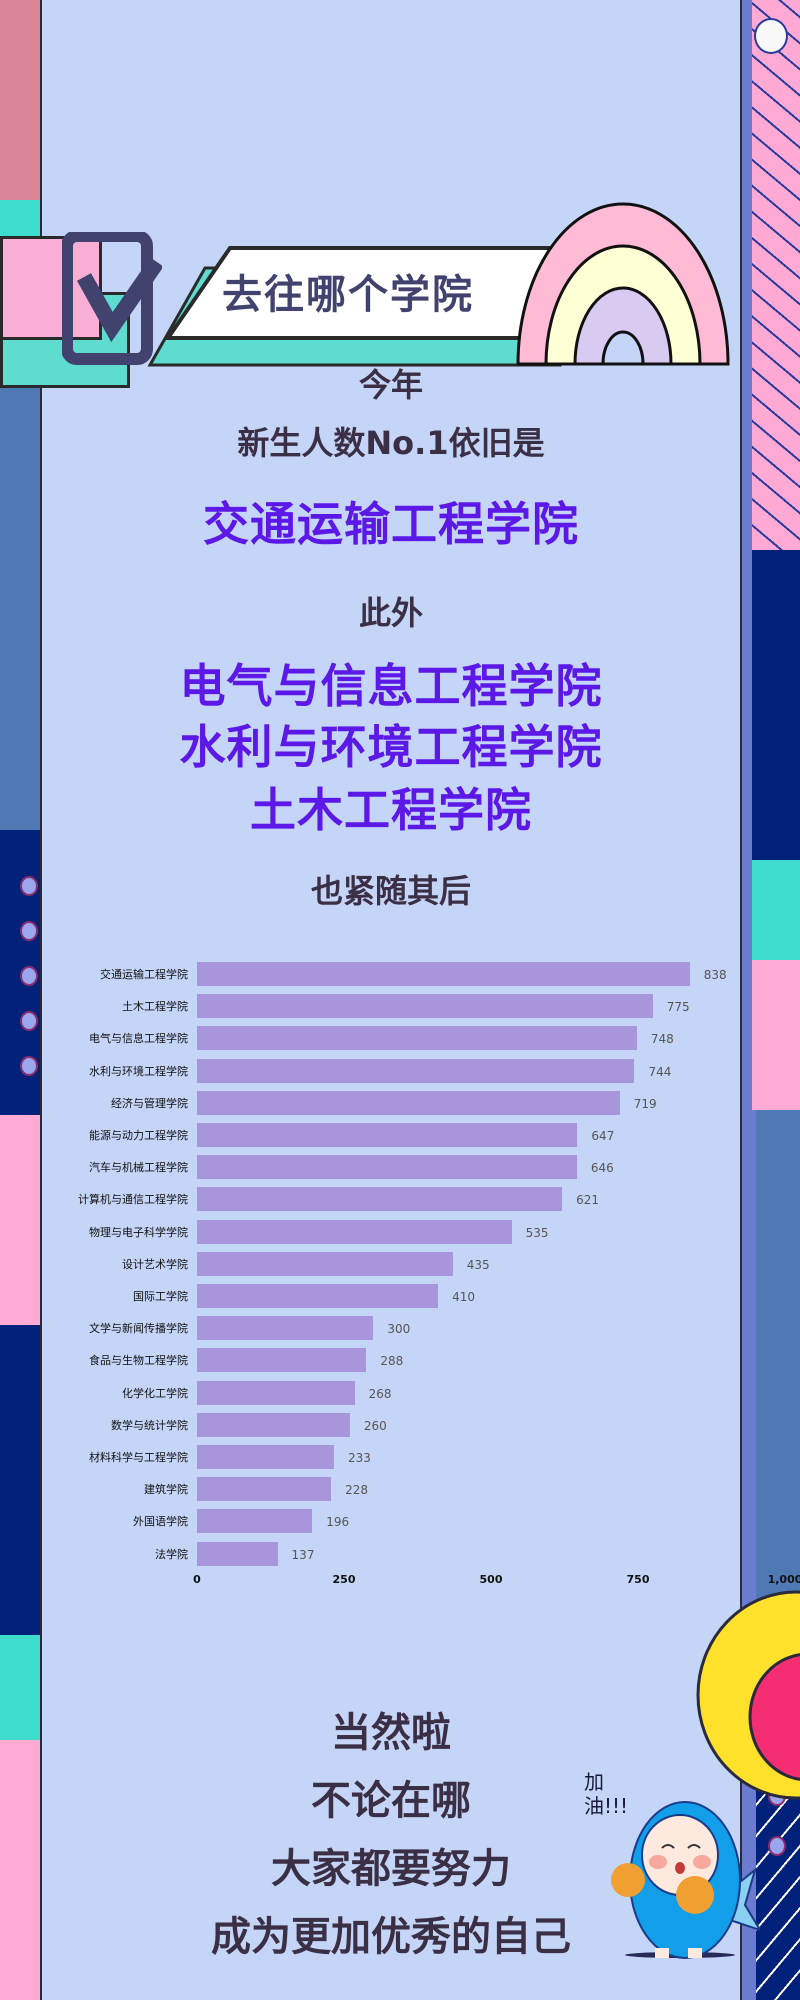  I want to click on mascot-illustration: 加油!!!, so click(673, 1870).